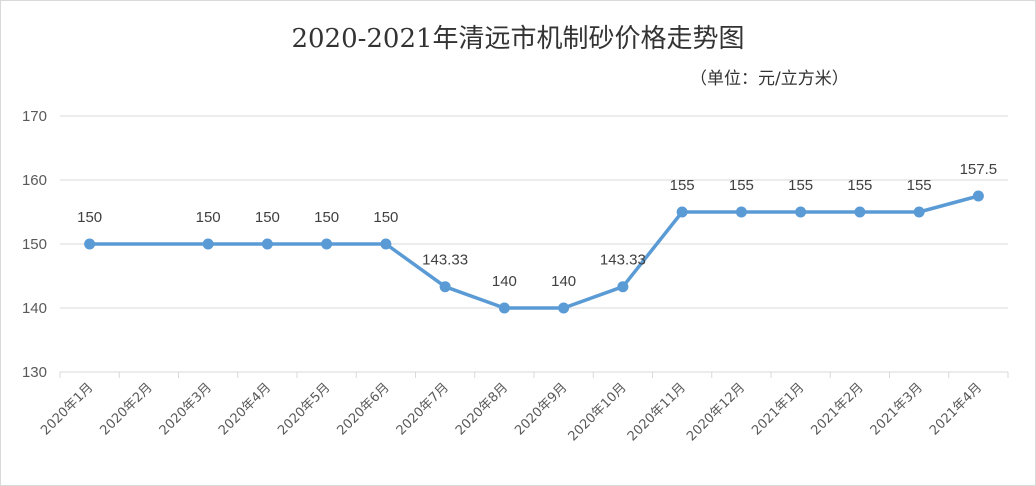 This screenshot has height=486, width=1036. What do you see at coordinates (245, 409) in the screenshot?
I see `x-tick-label: 2020年4月` at bounding box center [245, 409].